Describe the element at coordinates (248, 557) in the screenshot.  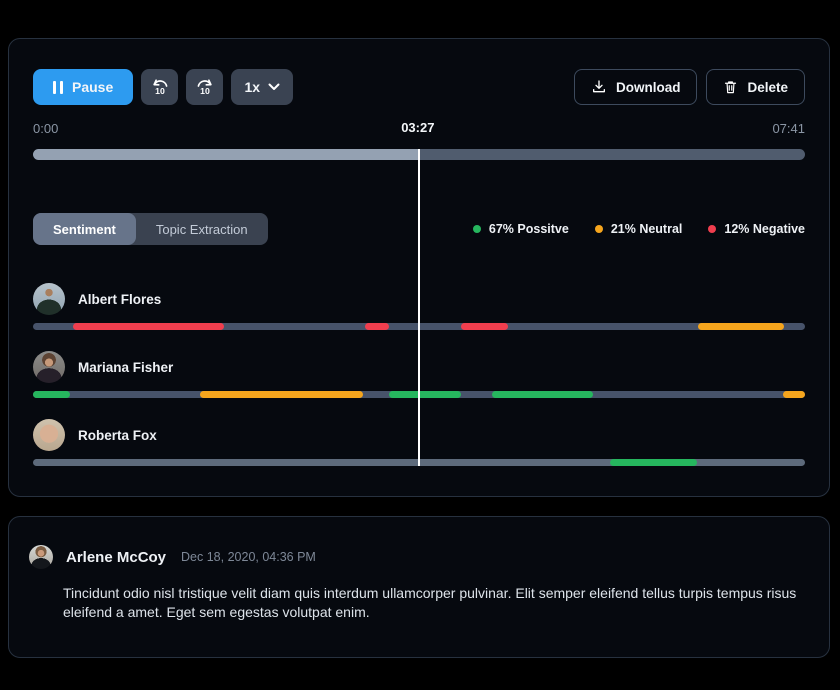
I see `comment-timestamp: Dec 18, 2020, 04:36 PM` at that location.